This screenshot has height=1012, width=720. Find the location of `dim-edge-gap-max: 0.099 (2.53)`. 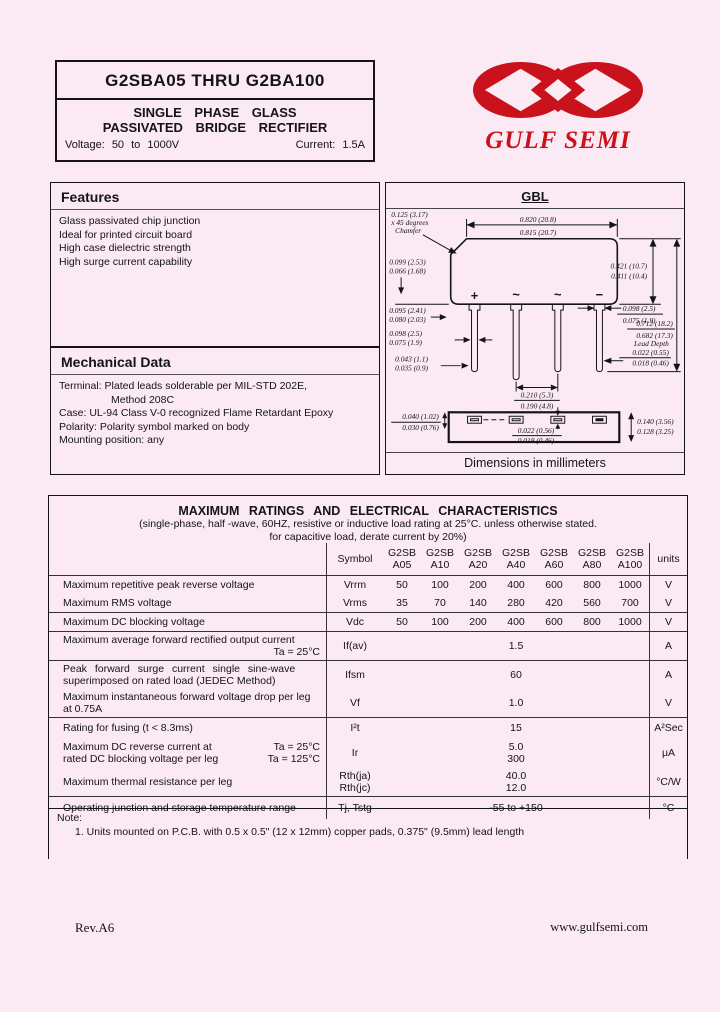

dim-edge-gap-max: 0.099 (2.53) is located at coordinates (407, 262).